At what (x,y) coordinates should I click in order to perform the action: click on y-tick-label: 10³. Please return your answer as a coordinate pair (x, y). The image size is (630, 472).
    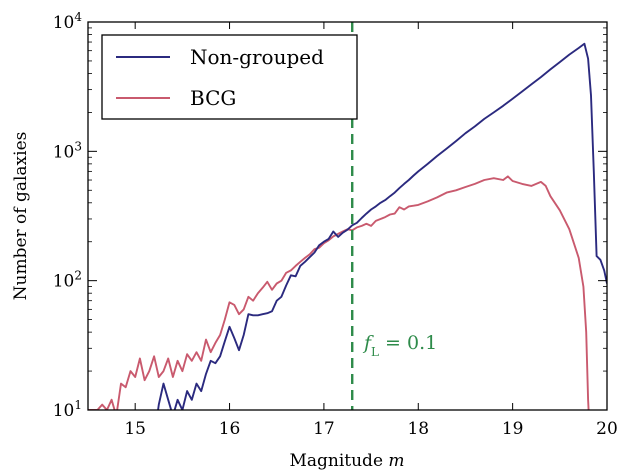
    Looking at the image, I should click on (67, 150).